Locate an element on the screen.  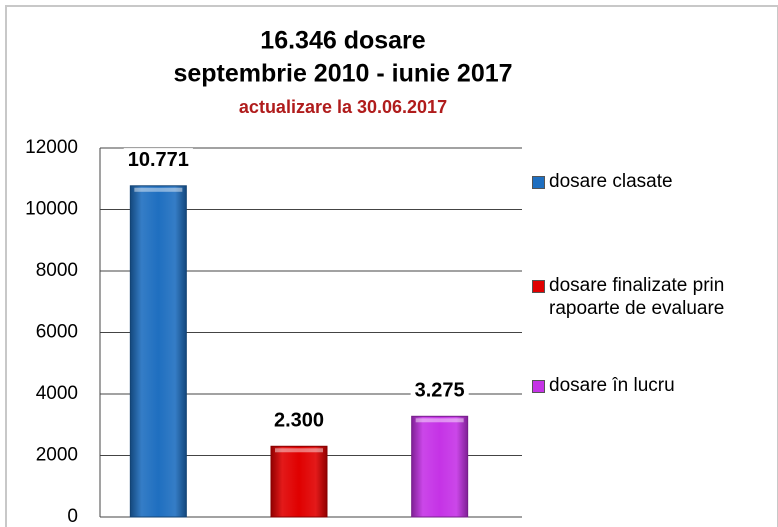
data-label: 10.771 is located at coordinates (158, 160).